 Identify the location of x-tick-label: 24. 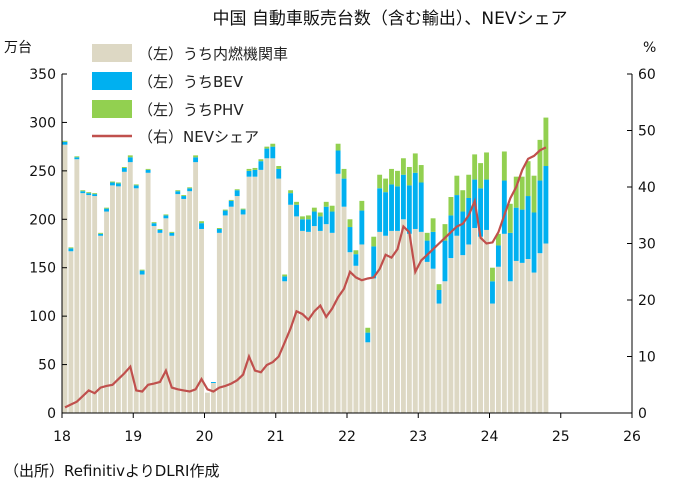
(490, 437).